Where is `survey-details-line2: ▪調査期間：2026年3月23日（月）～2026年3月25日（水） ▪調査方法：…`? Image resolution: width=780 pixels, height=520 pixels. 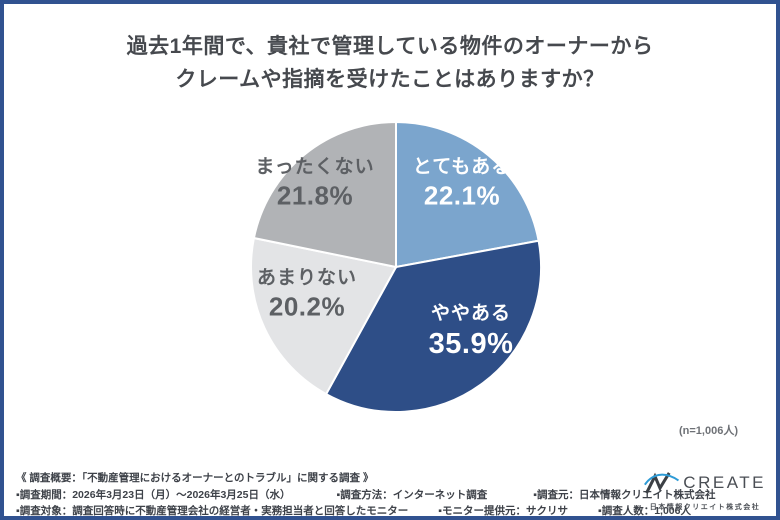
survey-details-line2: ▪調査期間：2026年3月23日（月）～2026年3月25日（水） ▪調査方法：… is located at coordinates (365, 494).